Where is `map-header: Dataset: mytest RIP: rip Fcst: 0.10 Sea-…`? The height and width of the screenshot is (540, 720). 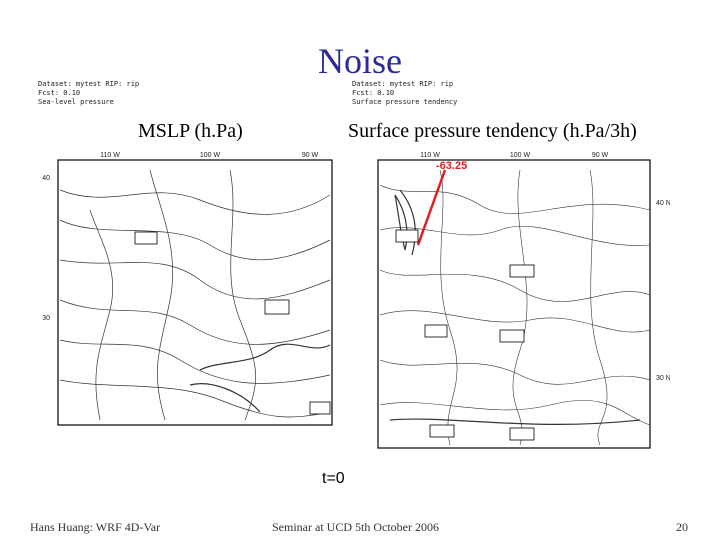 map-header: Dataset: mytest RIP: rip Fcst: 0.10 Sea-… is located at coordinates (88, 93).